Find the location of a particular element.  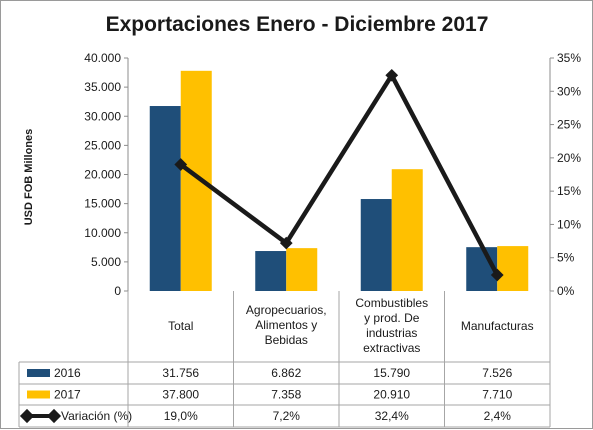

table-cell-3-4: 2,4% is located at coordinates (498, 416).